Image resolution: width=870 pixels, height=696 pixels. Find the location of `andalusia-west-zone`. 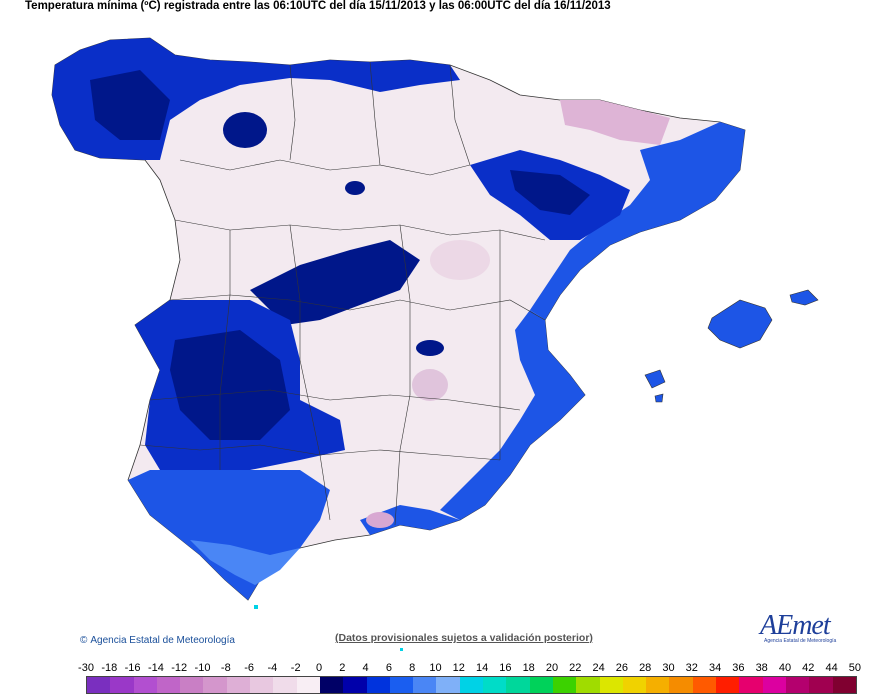

andalusia-west-zone is located at coordinates (229, 535).